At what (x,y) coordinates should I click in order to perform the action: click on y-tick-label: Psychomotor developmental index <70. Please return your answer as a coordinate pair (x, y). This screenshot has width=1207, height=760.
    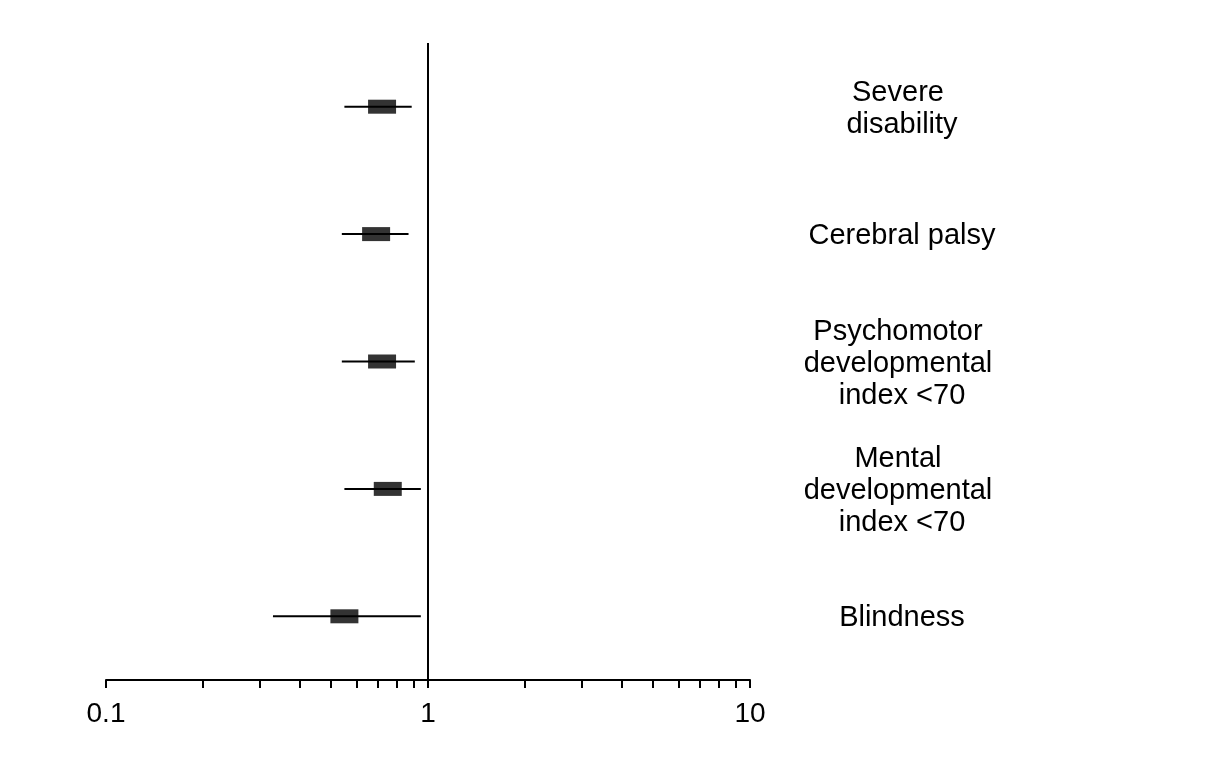
    Looking at the image, I should click on (902, 361).